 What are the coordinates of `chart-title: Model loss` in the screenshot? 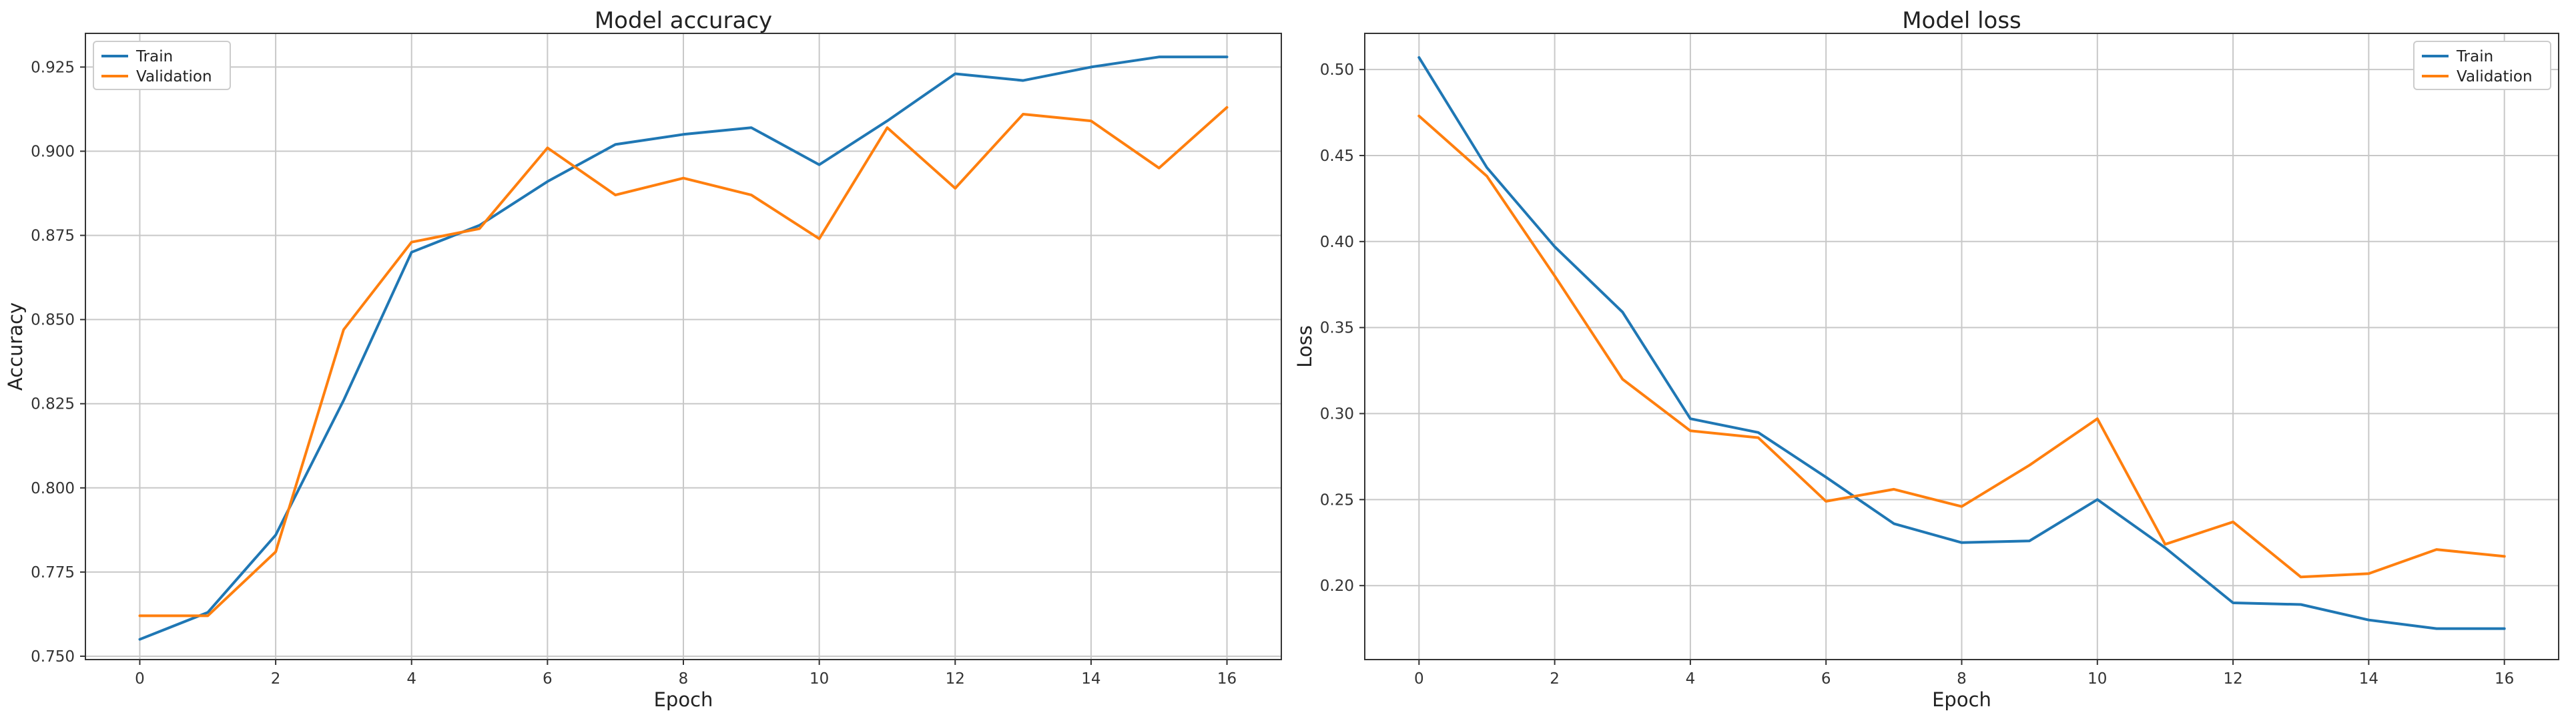 It's located at (1961, 20).